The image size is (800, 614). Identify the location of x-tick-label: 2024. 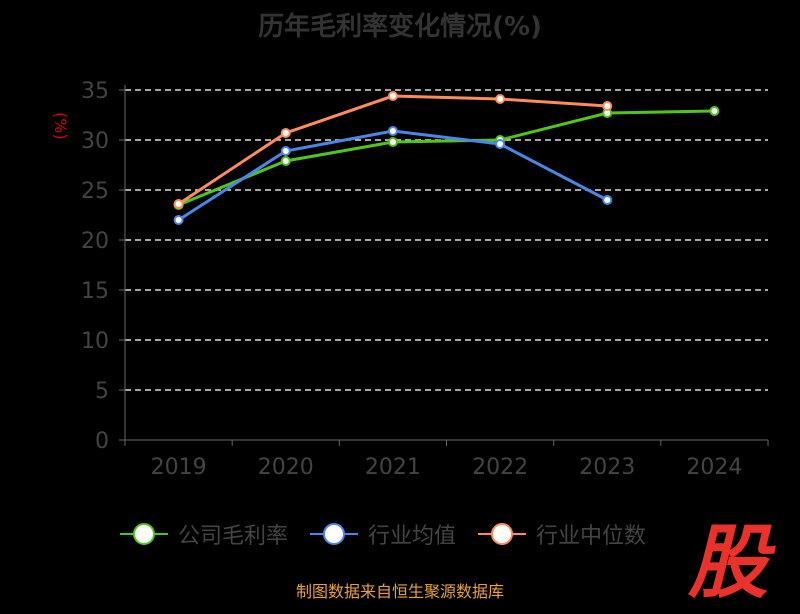
(714, 467).